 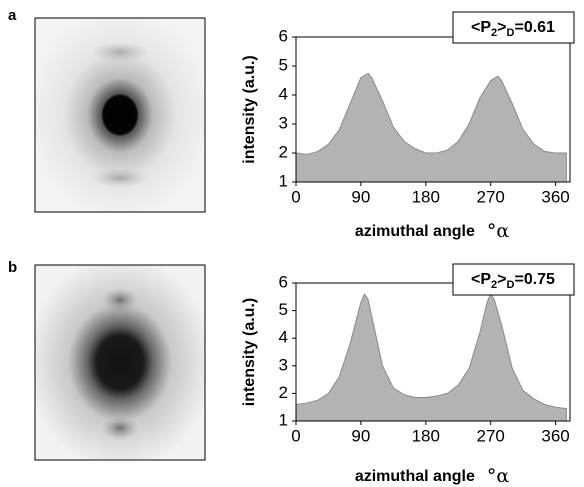 I want to click on diffraction-image-a, so click(x=120, y=115).